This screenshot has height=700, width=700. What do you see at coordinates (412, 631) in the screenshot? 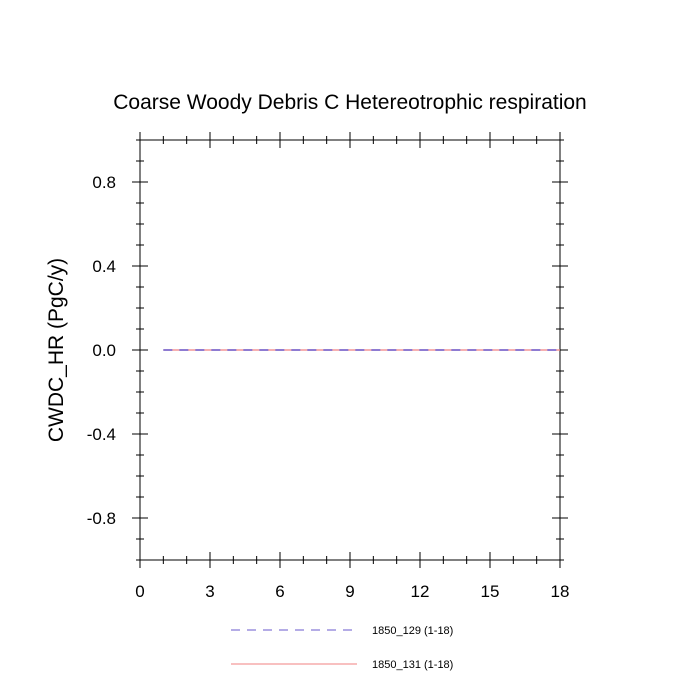
I see `legend-label: 1850_129 (1-18)` at bounding box center [412, 631].